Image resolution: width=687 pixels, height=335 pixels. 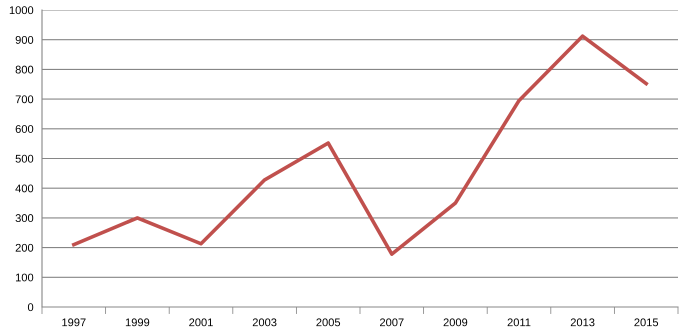 What do you see at coordinates (456, 322) in the screenshot?
I see `x-tick-label: 2009` at bounding box center [456, 322].